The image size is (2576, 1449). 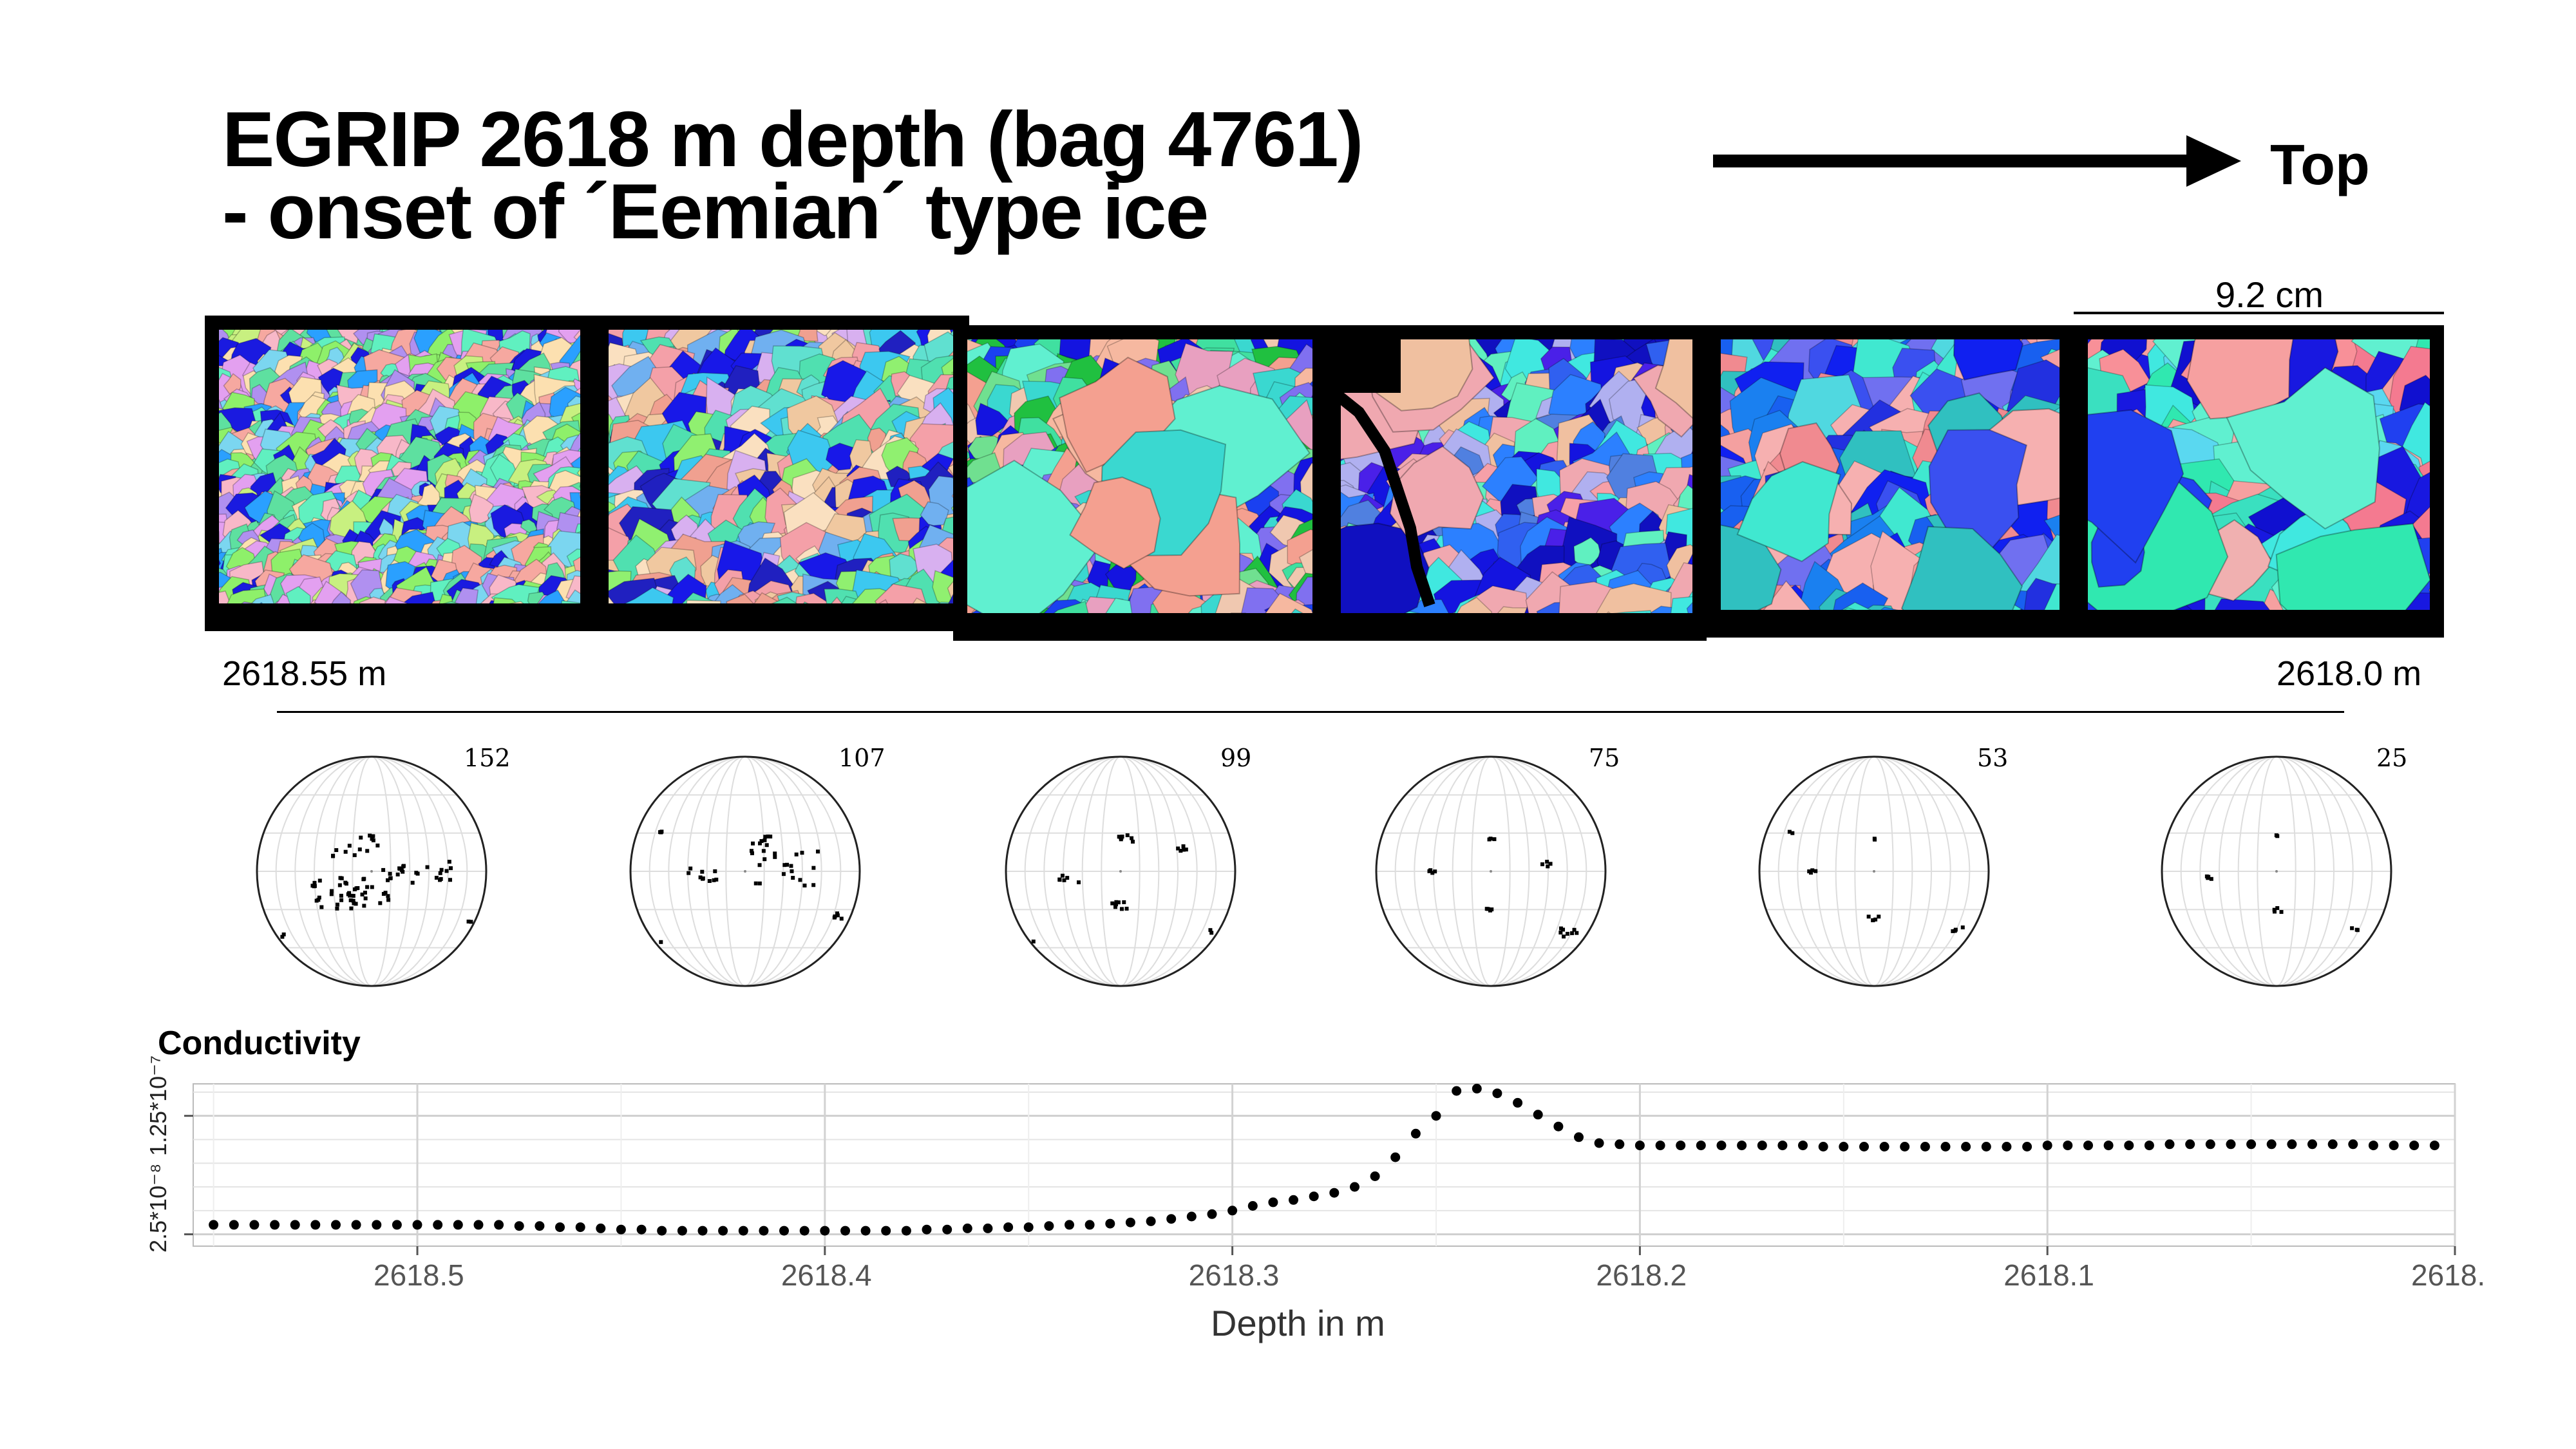 What do you see at coordinates (158, 1208) in the screenshot?
I see `y-tick-label-low: 2.5*10⁻⁸` at bounding box center [158, 1208].